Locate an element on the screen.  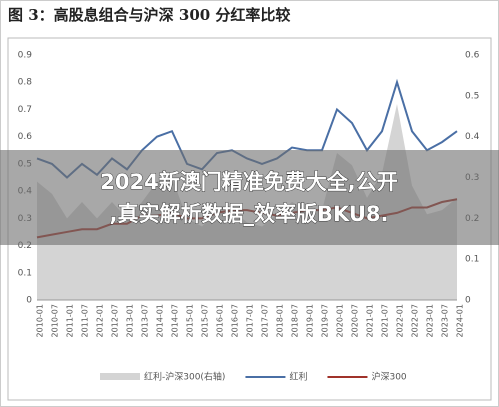
y-tick-label: 0 is located at coordinates (29, 301).